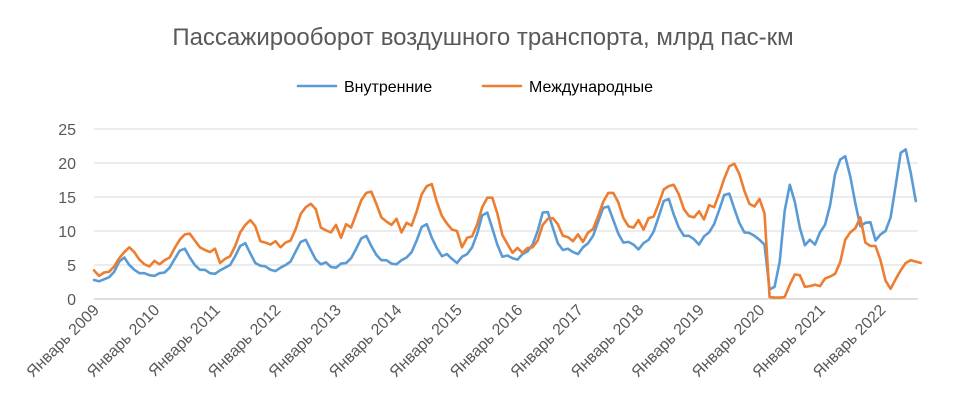 The height and width of the screenshot is (413, 967). What do you see at coordinates (67, 164) in the screenshot?
I see `y-tick-label: 20` at bounding box center [67, 164].